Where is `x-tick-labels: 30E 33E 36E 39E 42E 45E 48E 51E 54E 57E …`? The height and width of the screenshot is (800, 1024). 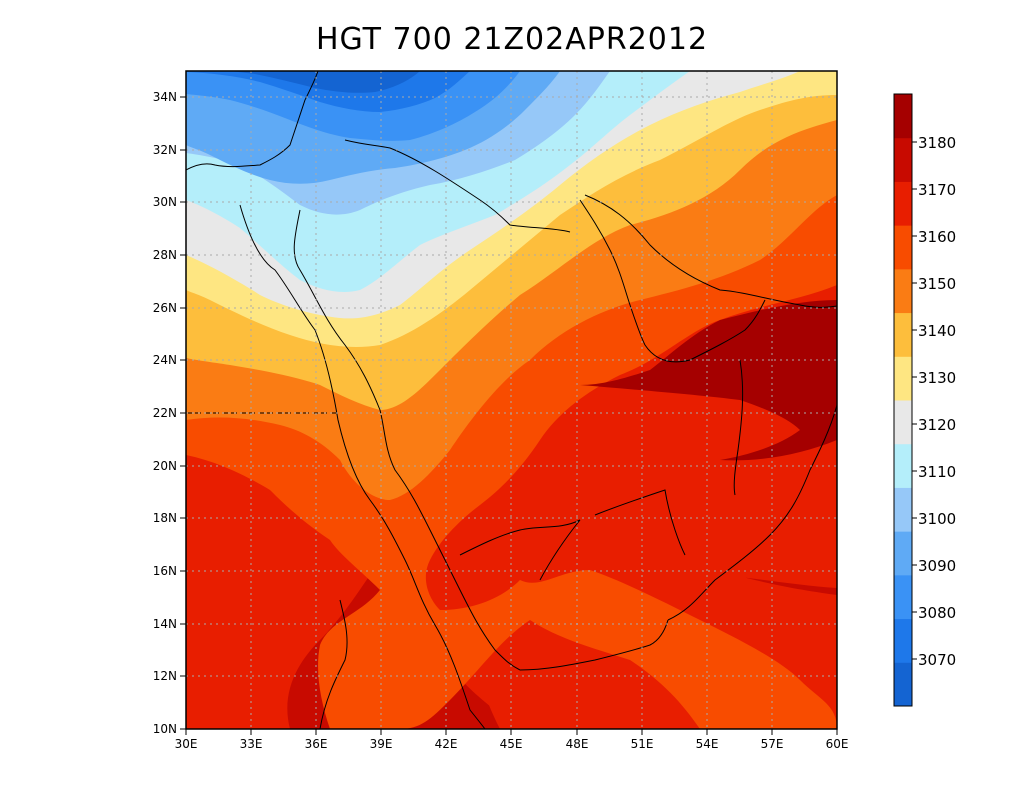
x-tick-labels: 30E 33E 36E 39E 42E 45E 48E 51E 54E 57E … is located at coordinates (512, 744).